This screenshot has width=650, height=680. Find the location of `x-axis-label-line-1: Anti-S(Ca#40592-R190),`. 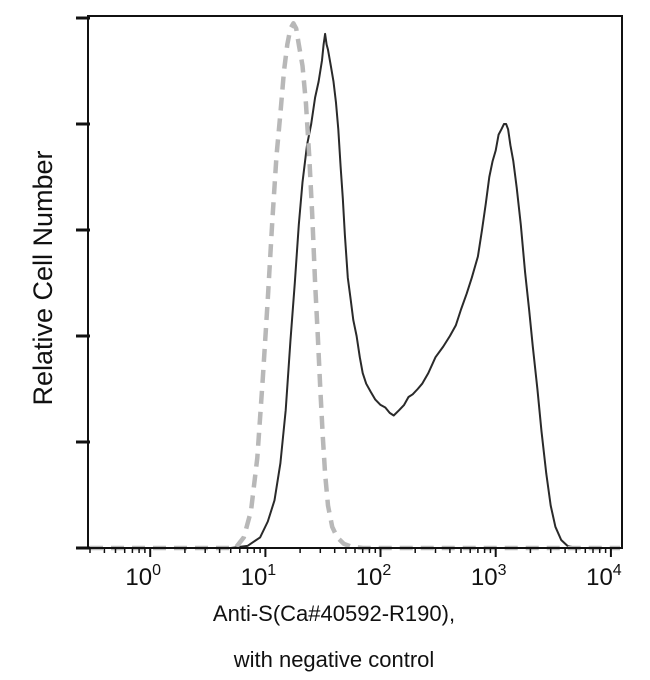

x-axis-label-line-1: Anti-S(Ca#40592-R190), is located at coordinates (334, 613).